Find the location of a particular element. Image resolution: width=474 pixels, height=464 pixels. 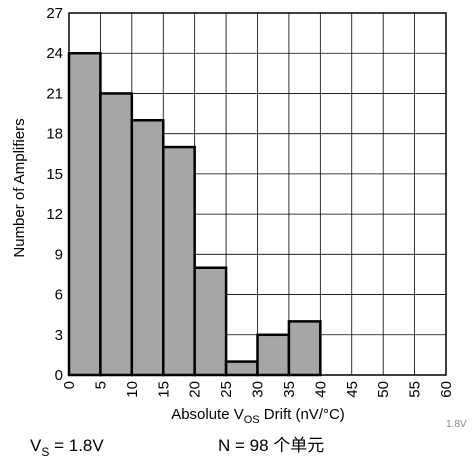

y-tick-24: 24 is located at coordinates (54, 53).